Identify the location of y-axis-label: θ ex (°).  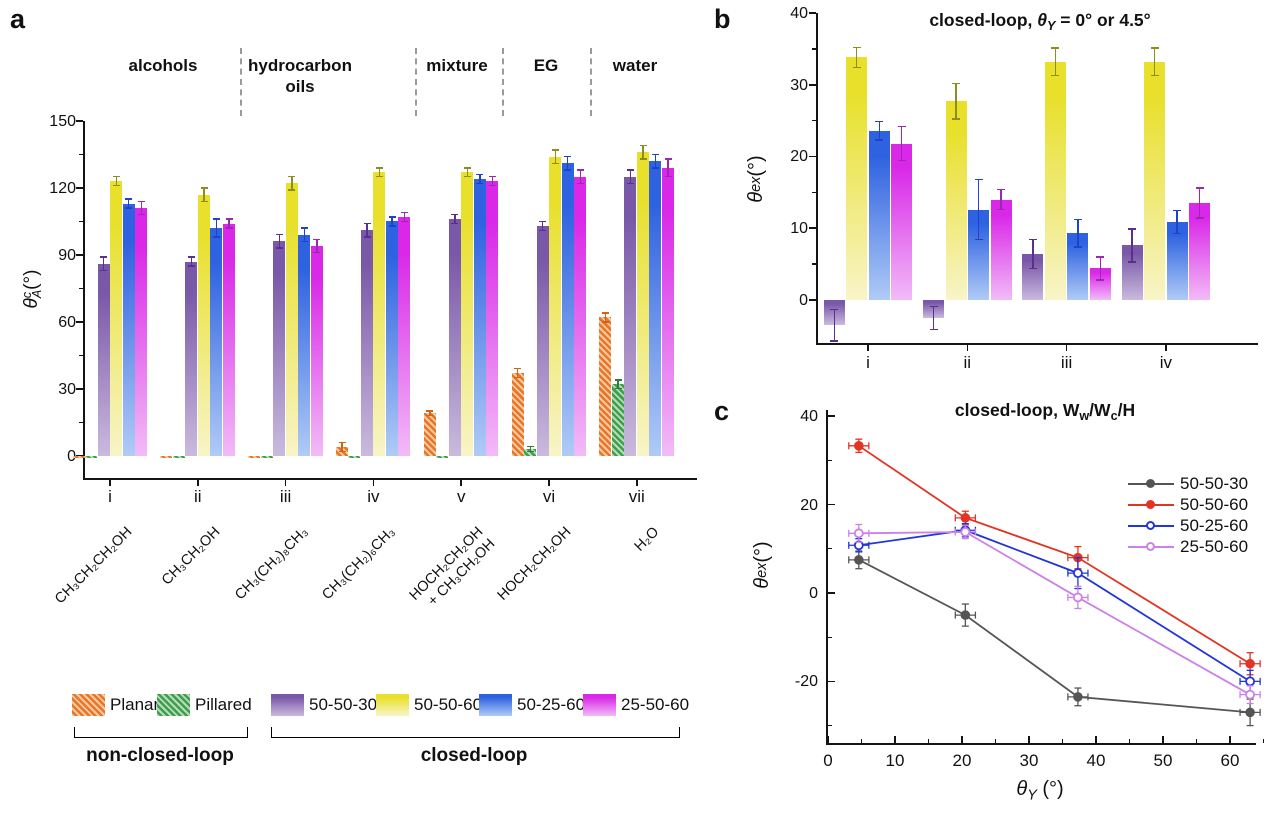
(756, 179).